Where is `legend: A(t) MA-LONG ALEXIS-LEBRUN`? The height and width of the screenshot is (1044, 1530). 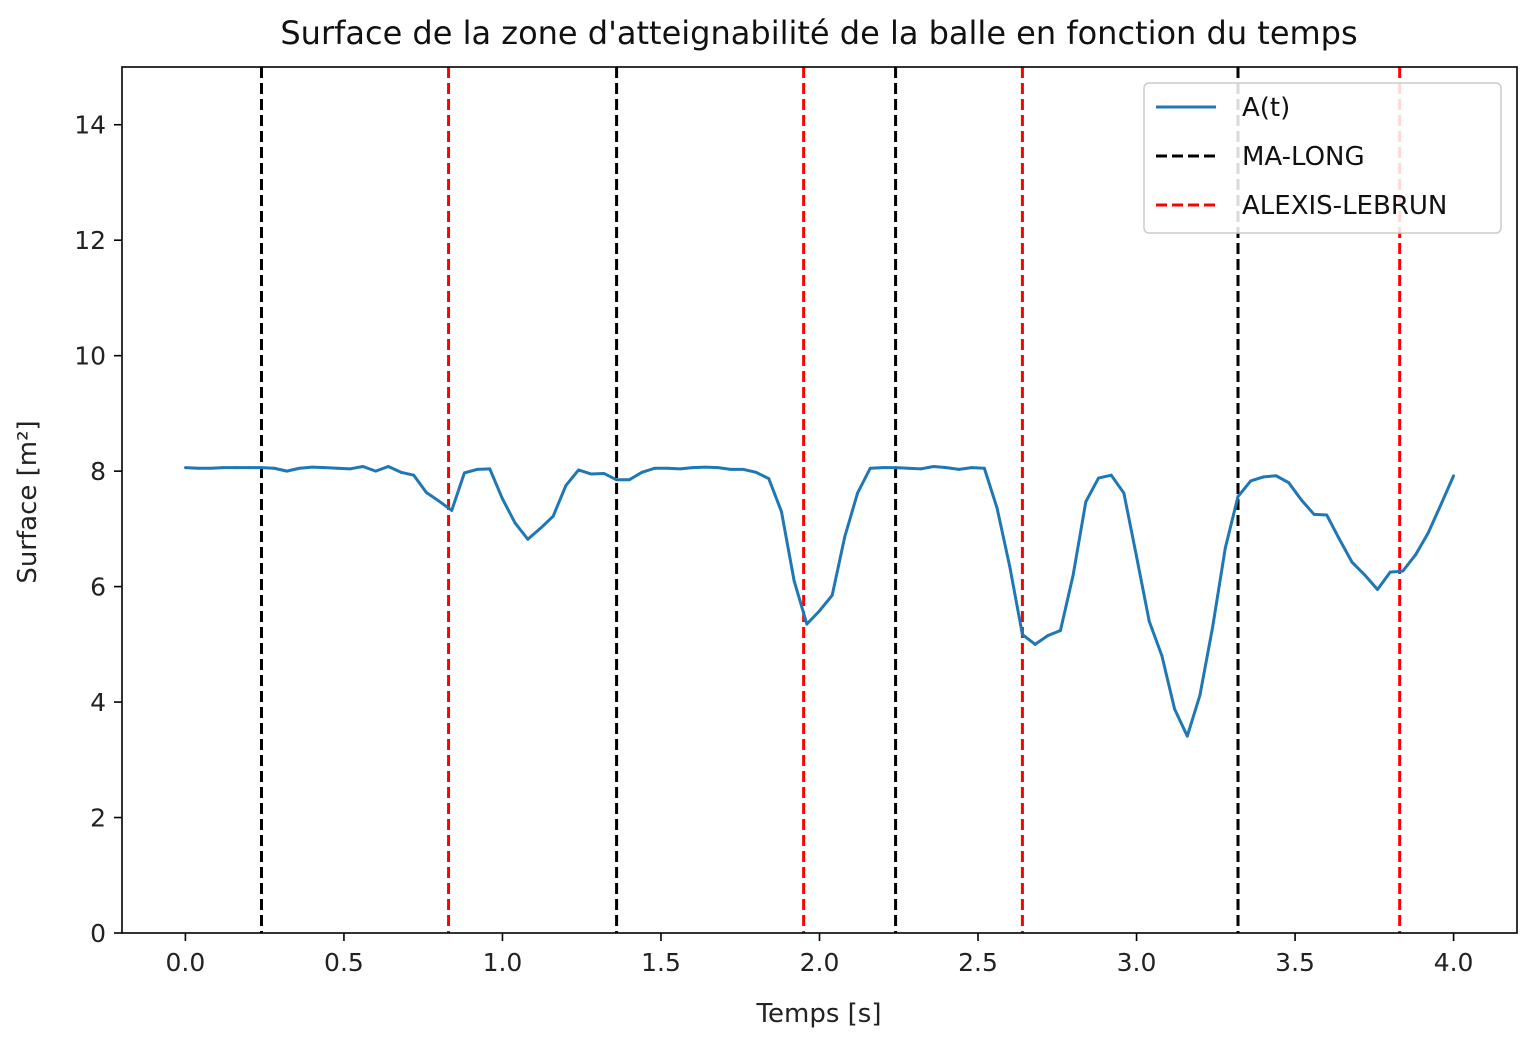
legend: A(t) MA-LONG ALEXIS-LEBRUN is located at coordinates (1322, 158).